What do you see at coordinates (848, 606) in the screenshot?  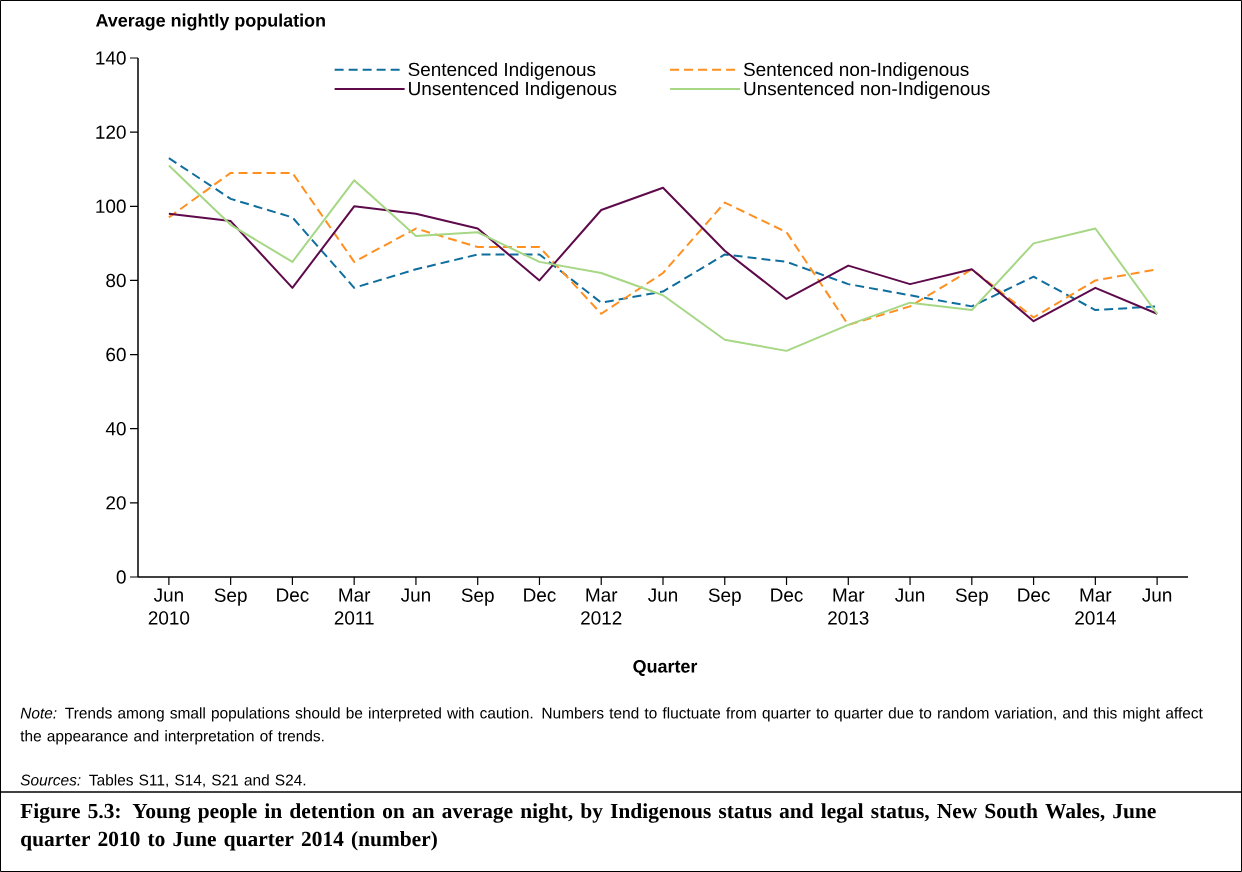 I see `x-tick-label: Mar 2013` at bounding box center [848, 606].